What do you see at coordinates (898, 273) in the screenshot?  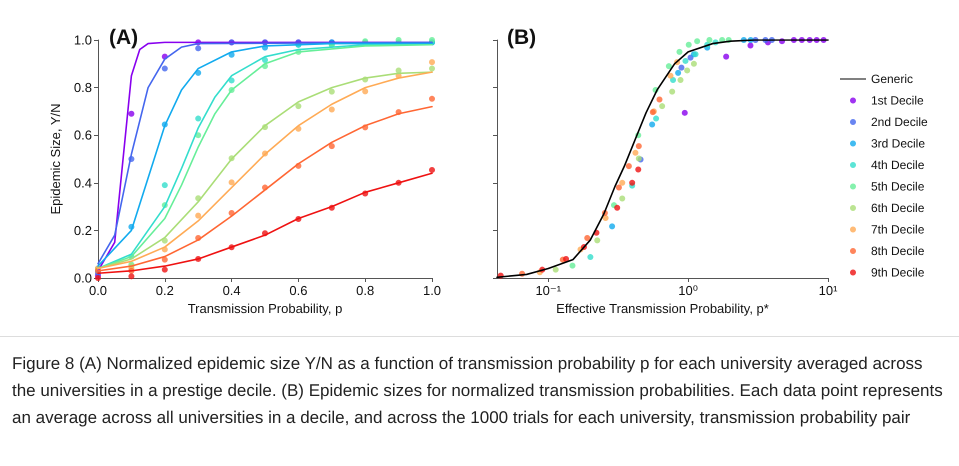 I see `legend-label: 9th Decile` at bounding box center [898, 273].